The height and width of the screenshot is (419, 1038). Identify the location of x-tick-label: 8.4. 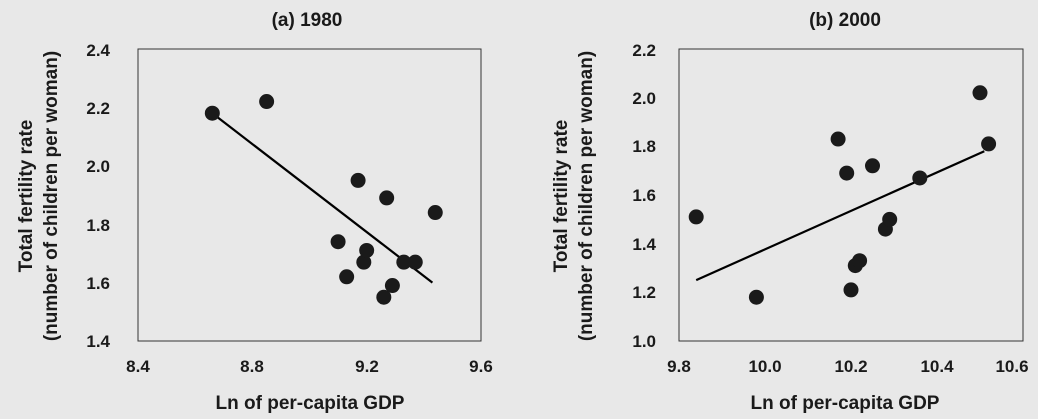
(138, 366).